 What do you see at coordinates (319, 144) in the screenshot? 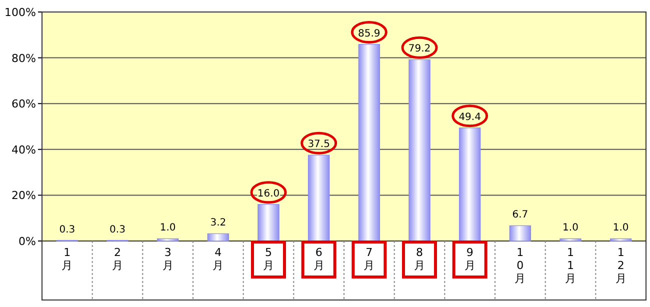
I see `data-label: 37.5` at bounding box center [319, 144].